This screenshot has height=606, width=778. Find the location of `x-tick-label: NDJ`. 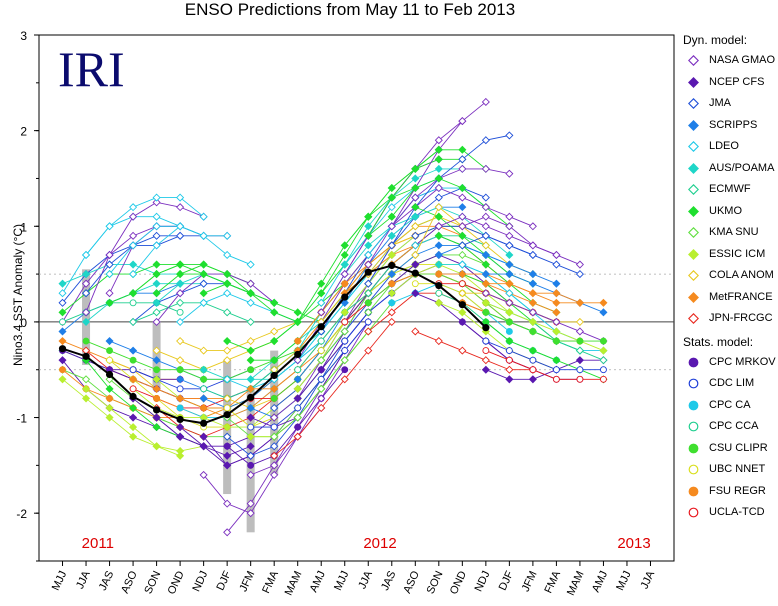

x-tick-label: NDJ is located at coordinates (483, 581).